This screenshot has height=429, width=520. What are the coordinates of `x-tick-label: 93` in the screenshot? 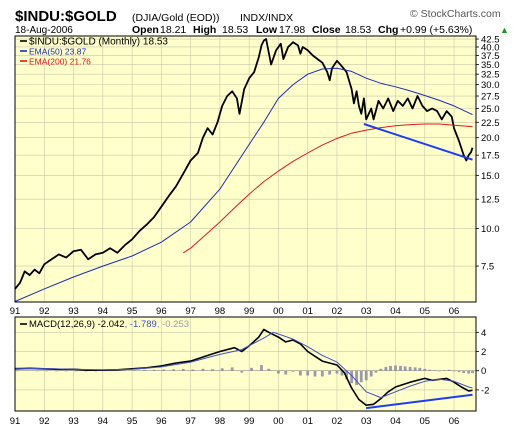 It's located at (73, 311).